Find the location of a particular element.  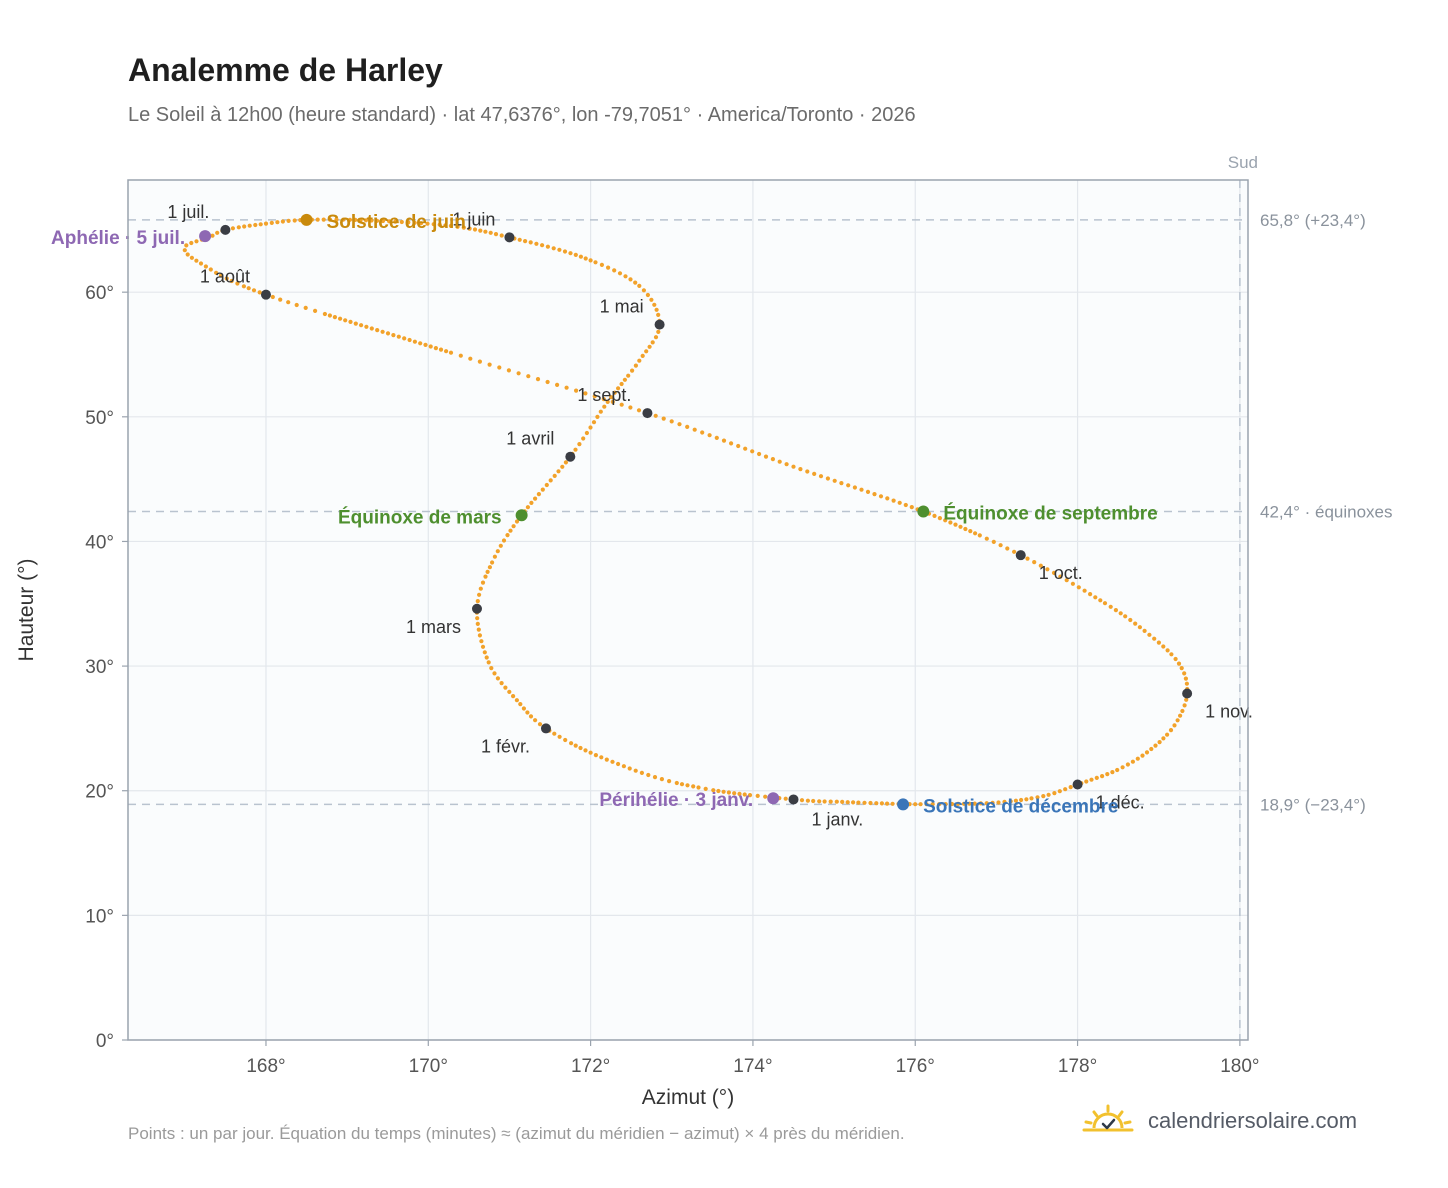

month-label: 1 juin is located at coordinates (473, 219).